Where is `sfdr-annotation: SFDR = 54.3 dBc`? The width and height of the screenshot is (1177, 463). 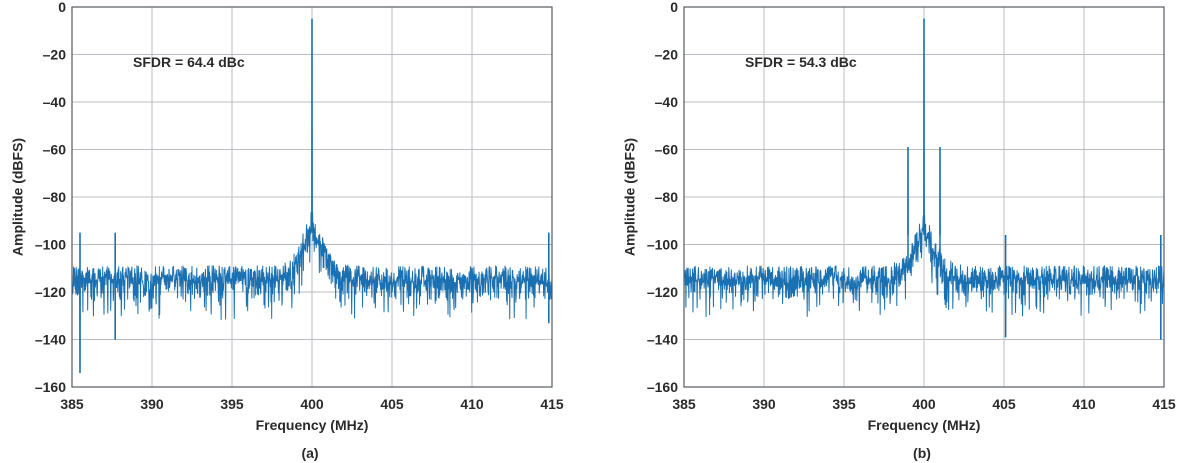
sfdr-annotation: SFDR = 54.3 dBc is located at coordinates (801, 62).